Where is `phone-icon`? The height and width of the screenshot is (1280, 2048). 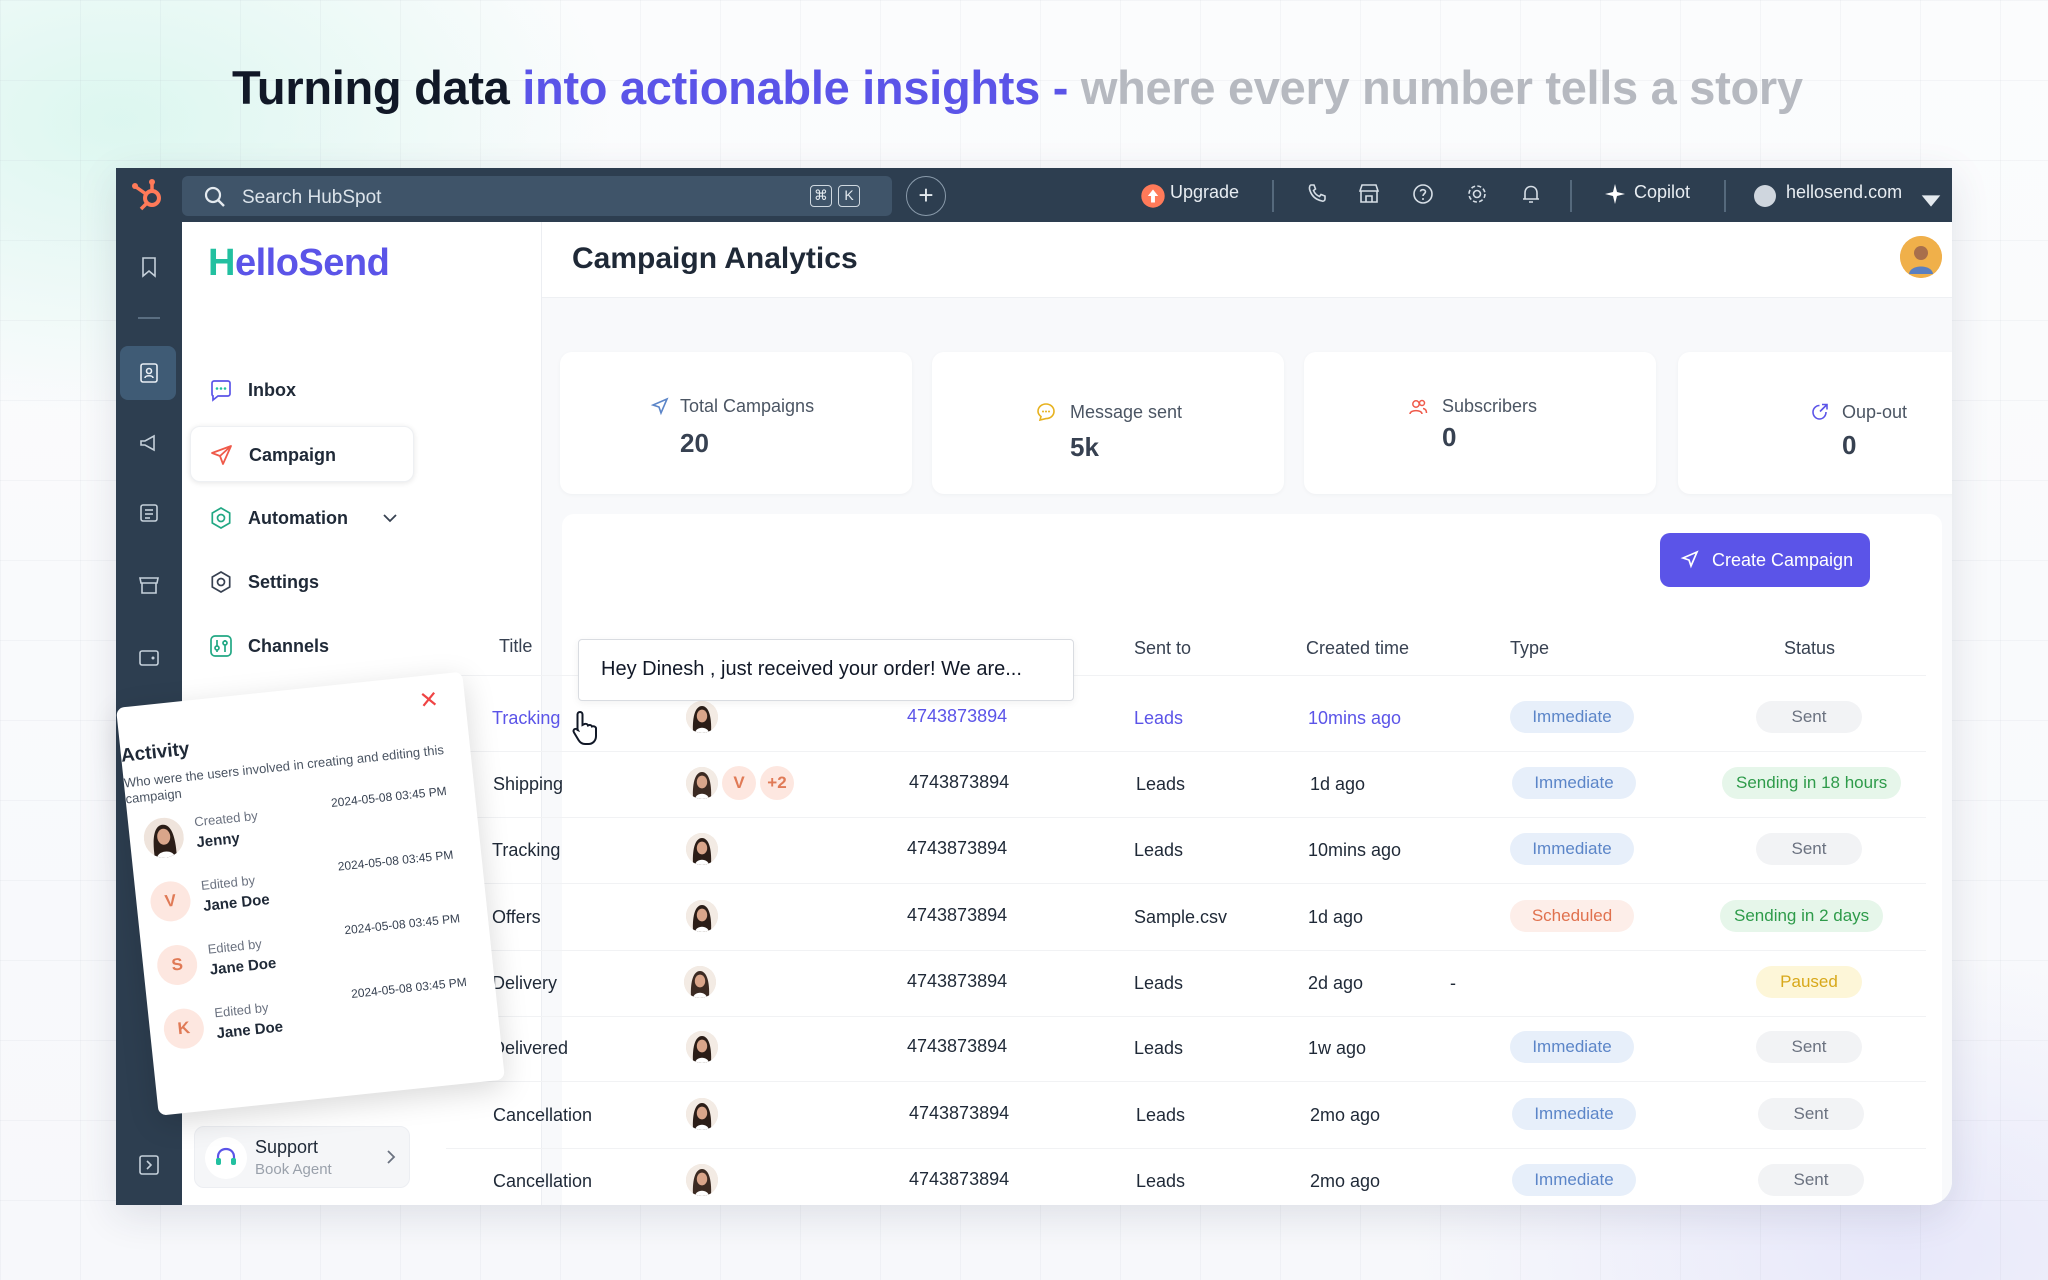 phone-icon is located at coordinates (1317, 194).